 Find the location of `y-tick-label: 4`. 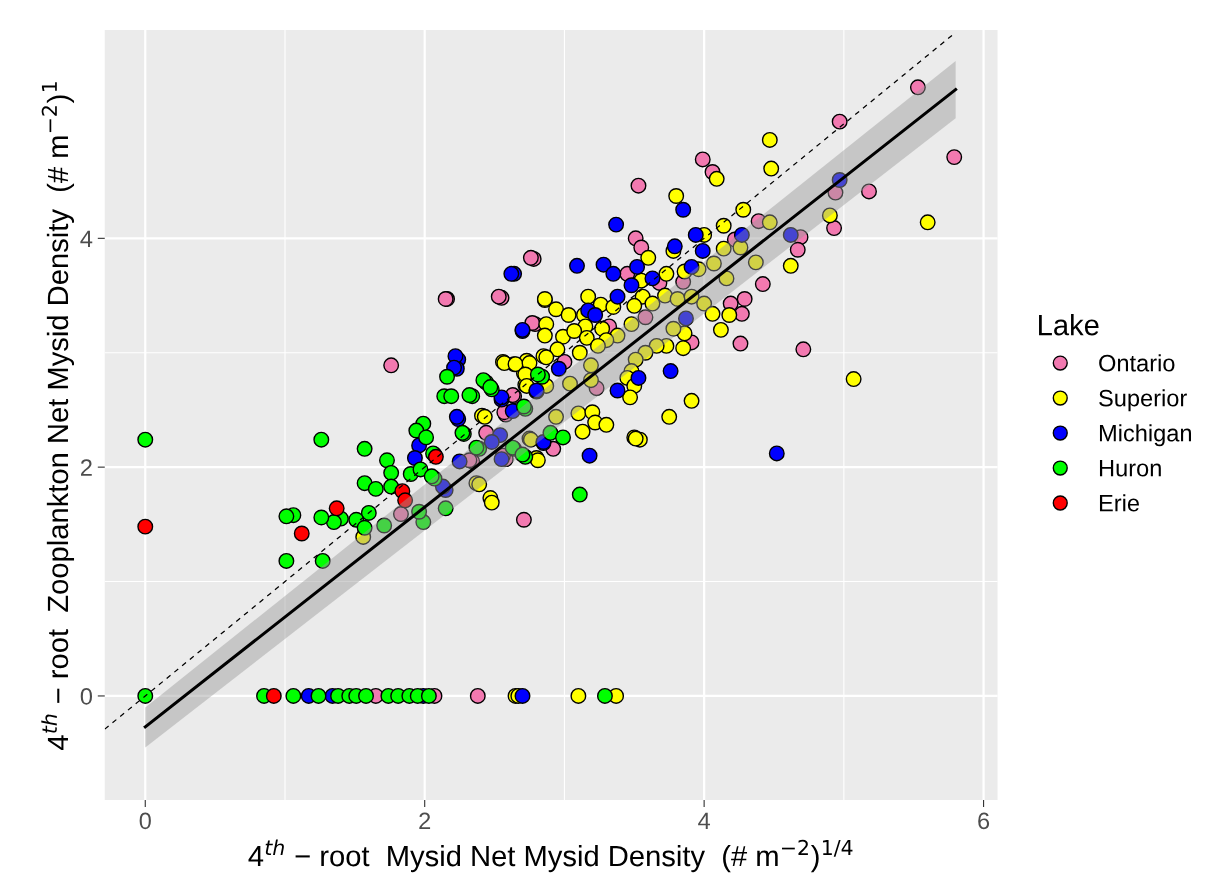

y-tick-label: 4 is located at coordinates (86, 238).